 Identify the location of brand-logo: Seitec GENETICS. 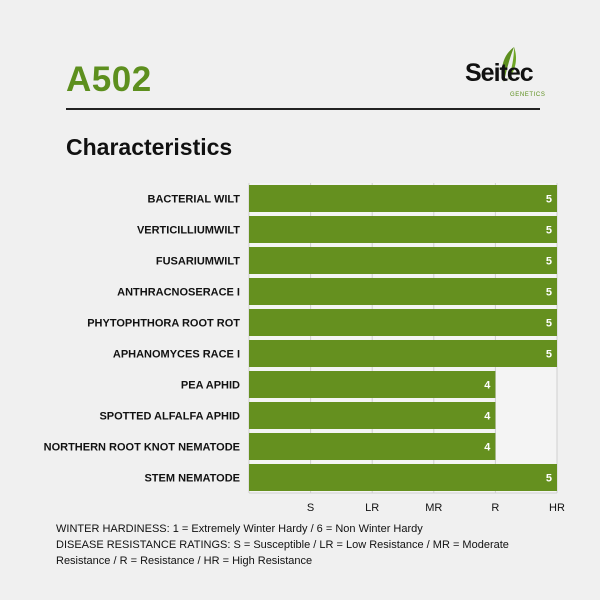
(504, 73).